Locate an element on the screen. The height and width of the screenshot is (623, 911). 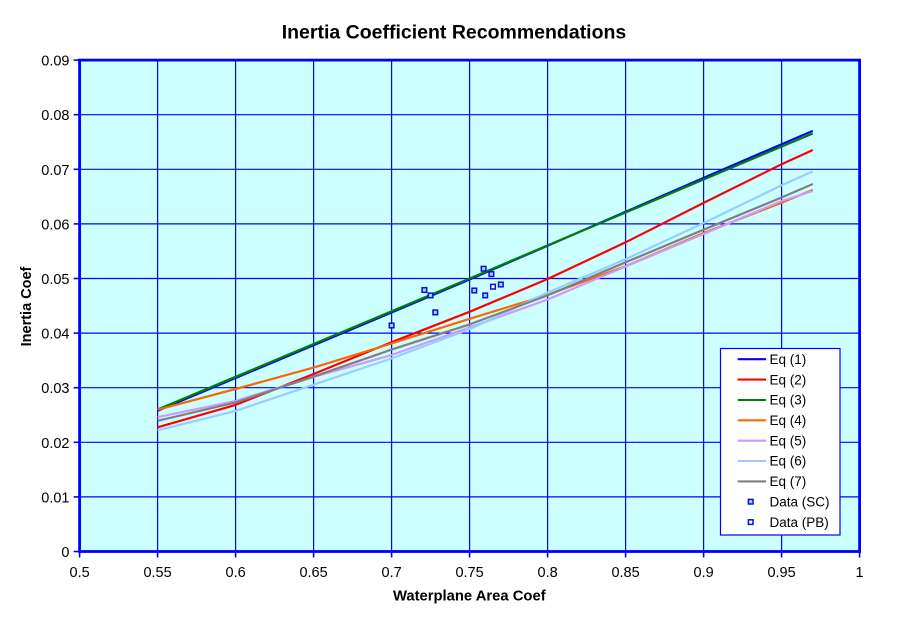
svg-text: 0 is located at coordinates (65, 553).